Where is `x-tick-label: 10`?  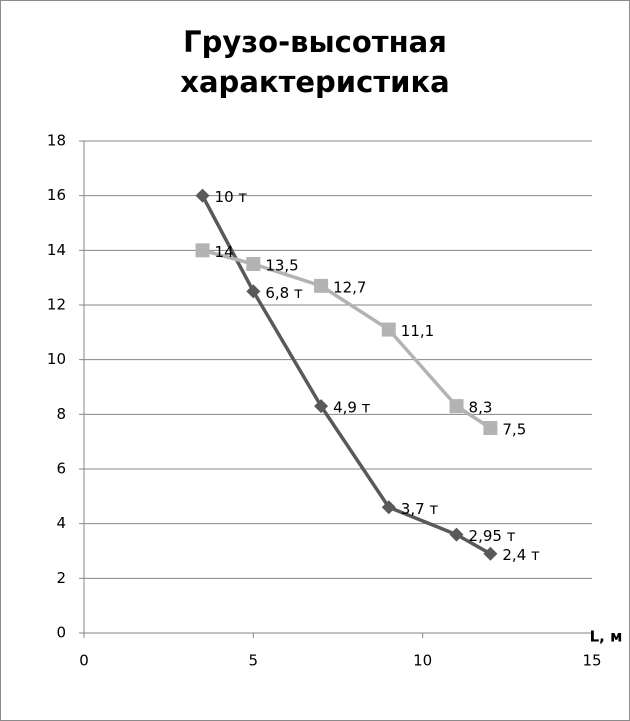 x-tick-label: 10 is located at coordinates (422, 661).